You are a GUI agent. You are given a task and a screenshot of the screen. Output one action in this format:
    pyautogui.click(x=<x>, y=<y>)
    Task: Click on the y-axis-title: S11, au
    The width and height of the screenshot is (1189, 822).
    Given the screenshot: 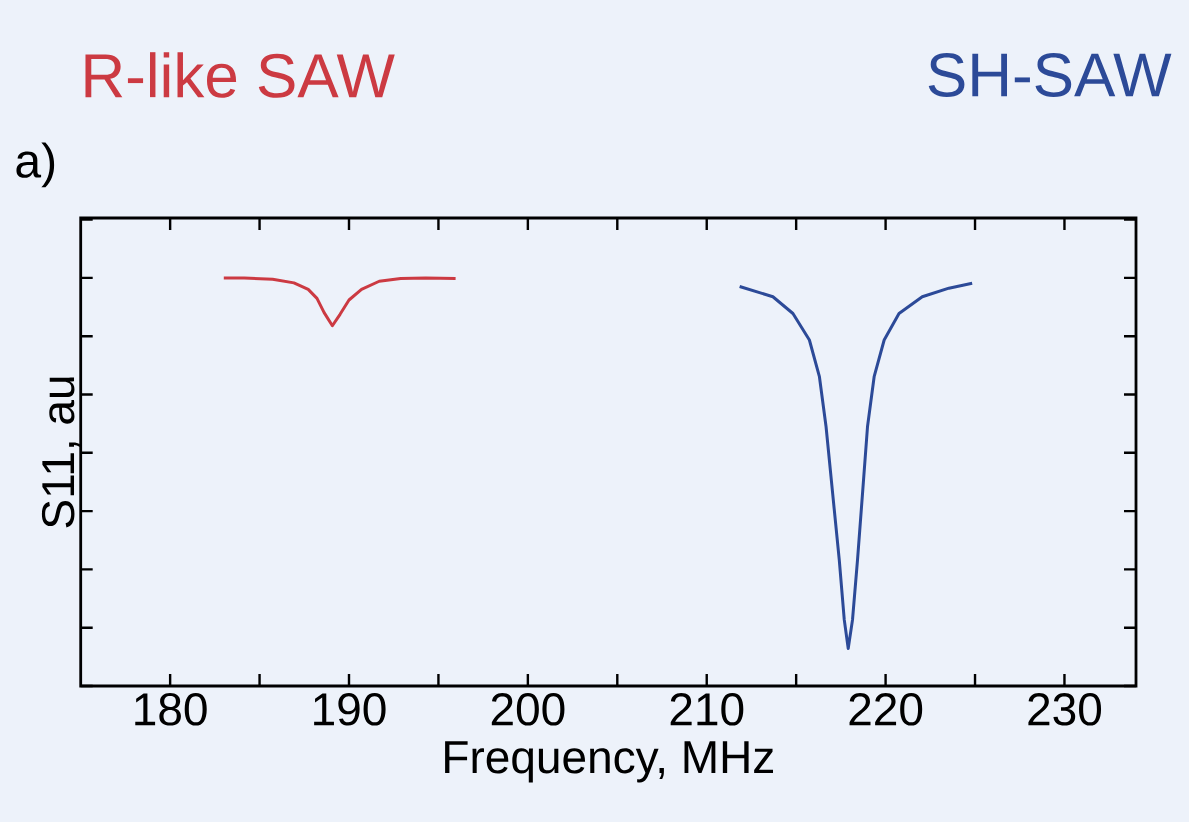 What is the action you would take?
    pyautogui.click(x=60, y=452)
    